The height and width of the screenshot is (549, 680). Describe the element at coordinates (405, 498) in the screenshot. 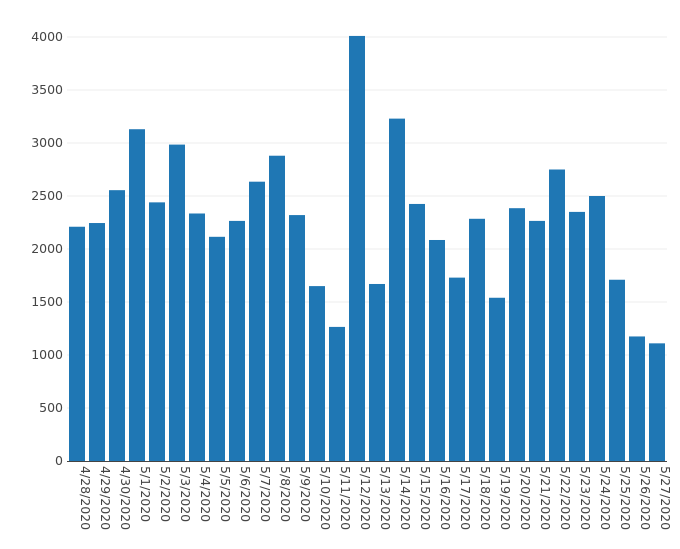

I see `x-tick-label: 5/14/2020` at that location.